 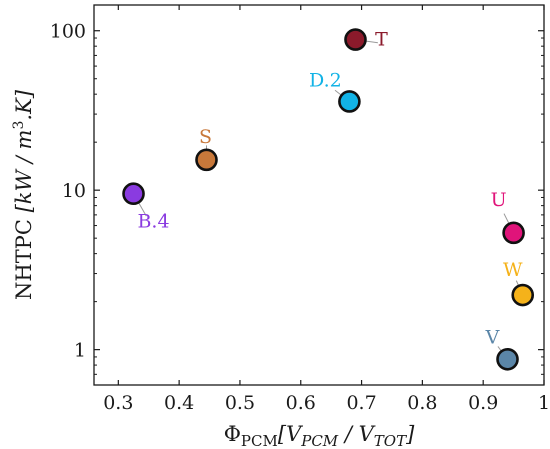 What do you see at coordinates (355, 39) in the screenshot?
I see `data-point-t` at bounding box center [355, 39].